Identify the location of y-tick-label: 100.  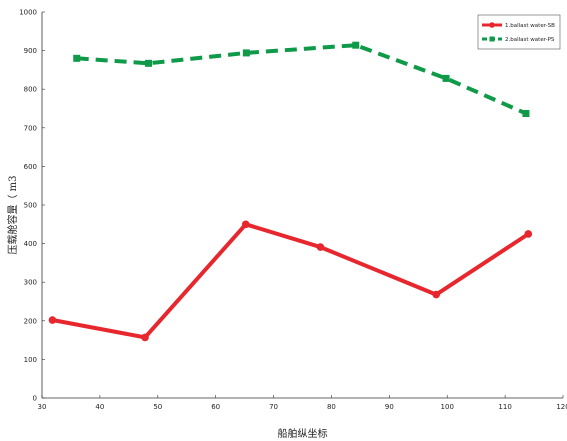
(30, 360).